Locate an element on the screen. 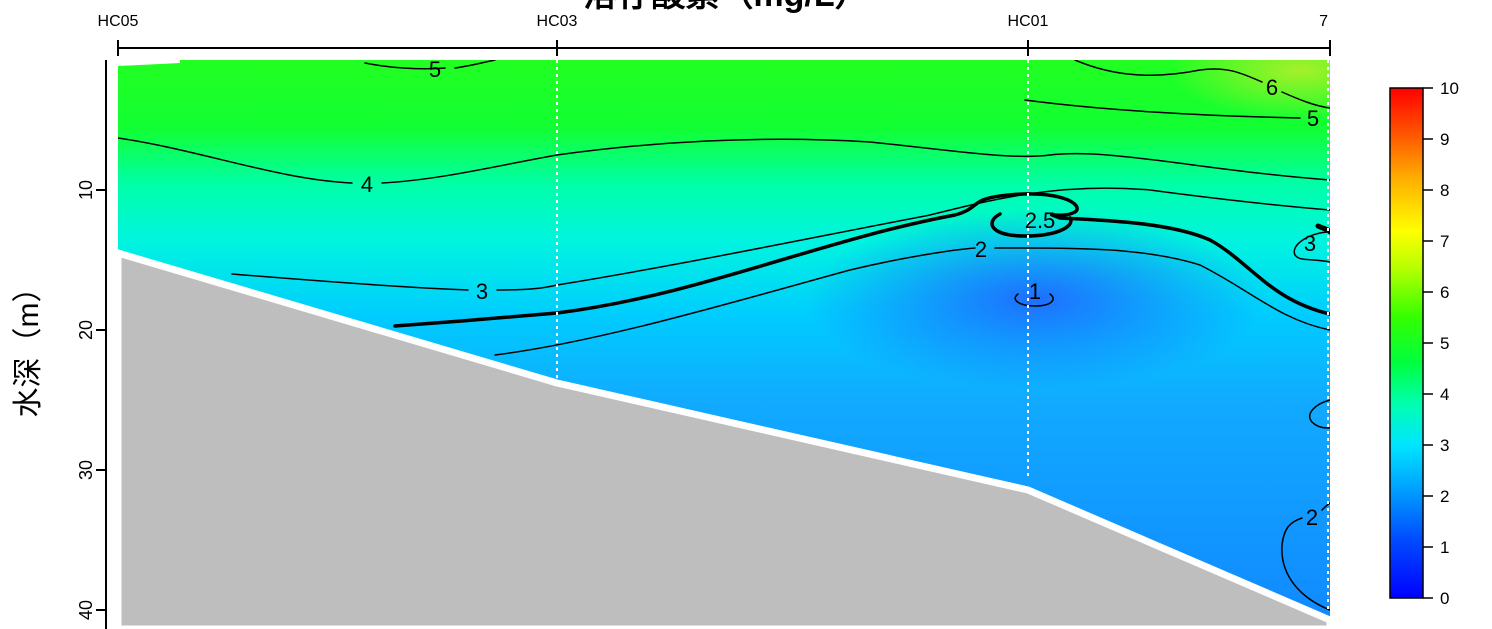 This screenshot has height=629, width=1492. contour-2-5-main is located at coordinates (861, 260).